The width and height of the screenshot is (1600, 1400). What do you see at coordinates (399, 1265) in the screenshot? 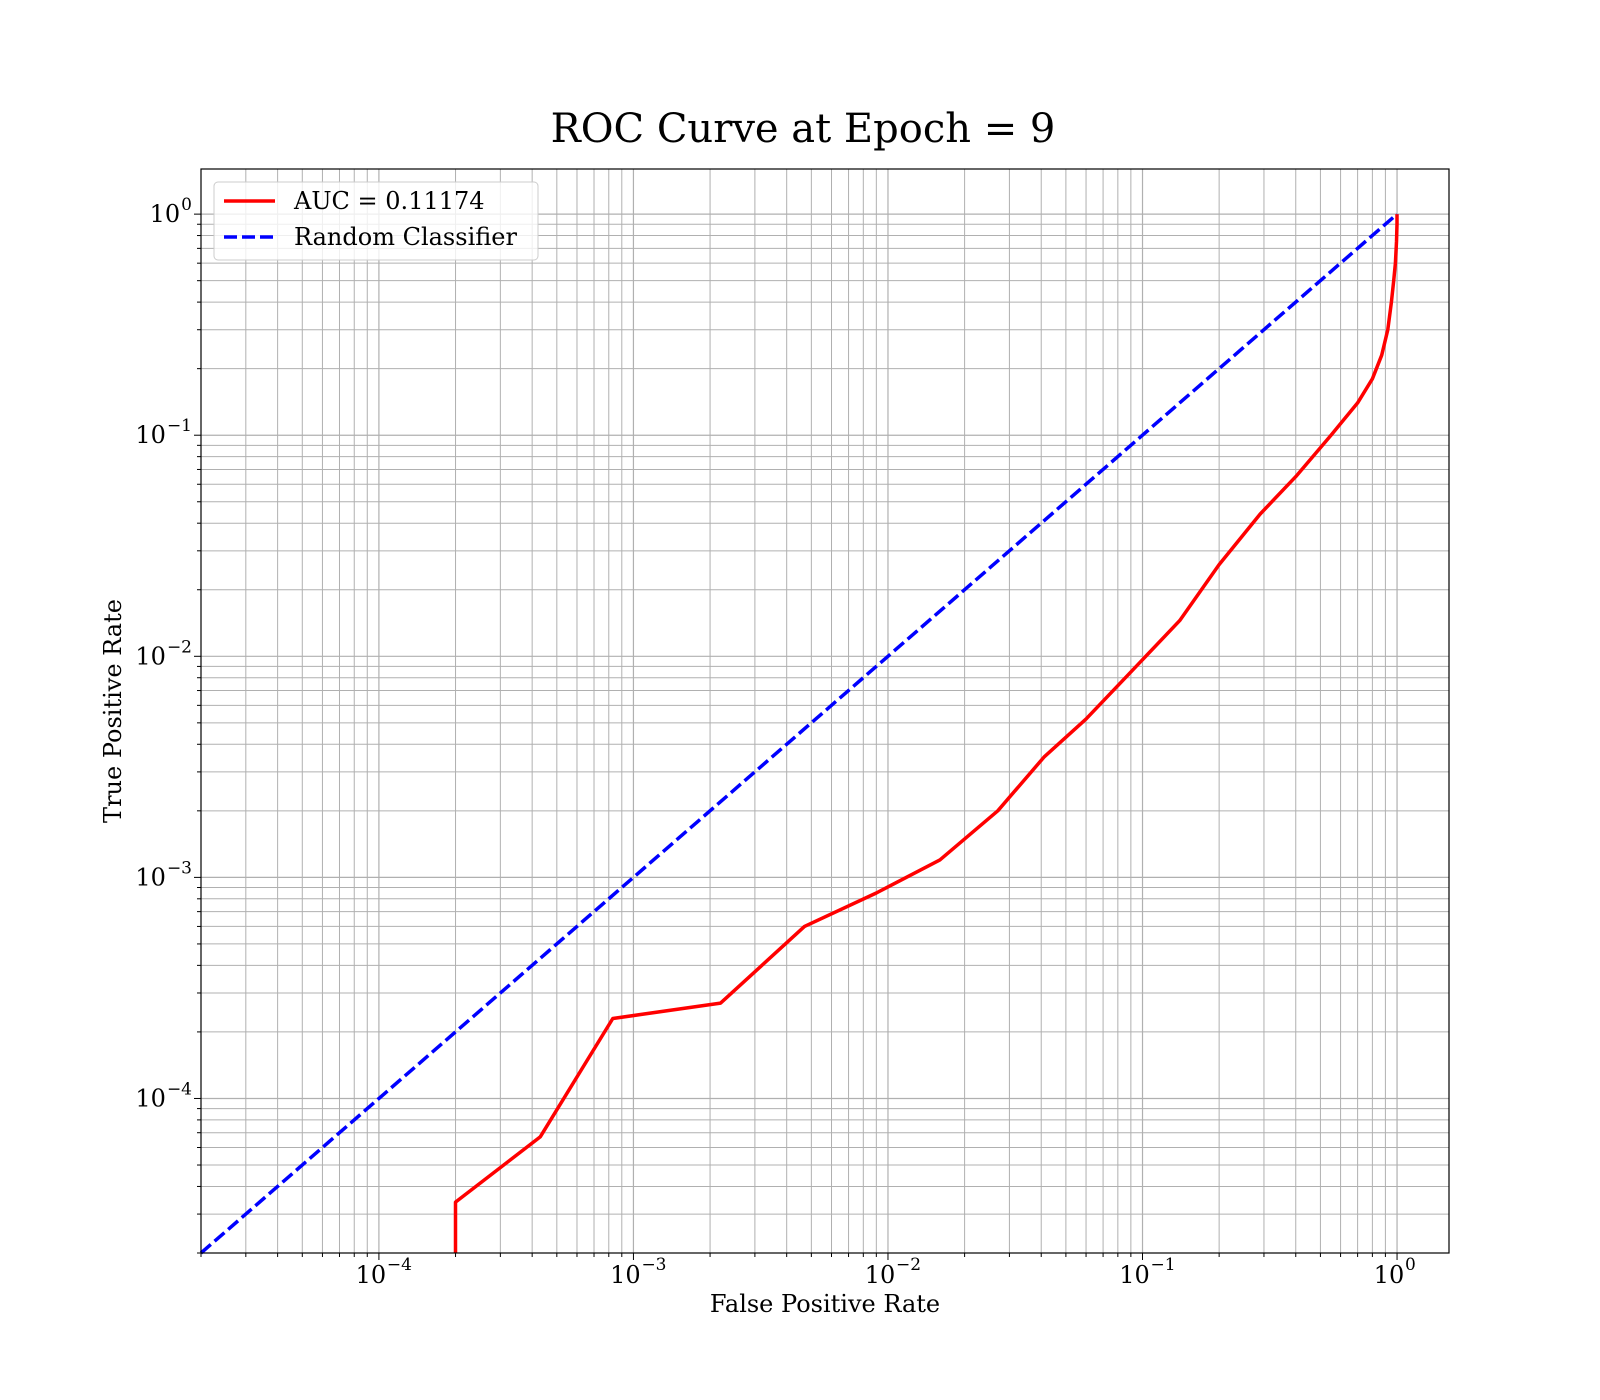
I see `x-tick-exponent: −4` at bounding box center [399, 1265].